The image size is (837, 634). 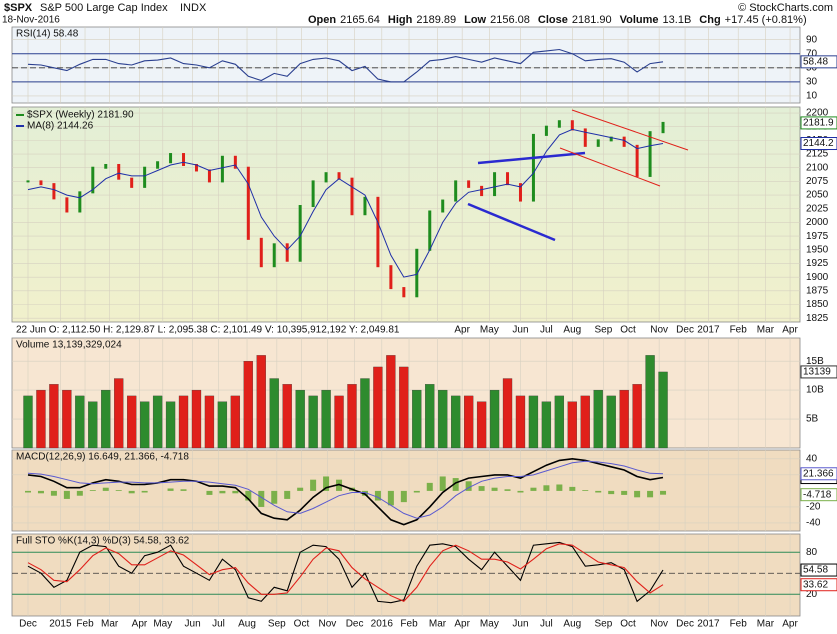 I want to click on y-tick-label: 10B, so click(x=815, y=390).